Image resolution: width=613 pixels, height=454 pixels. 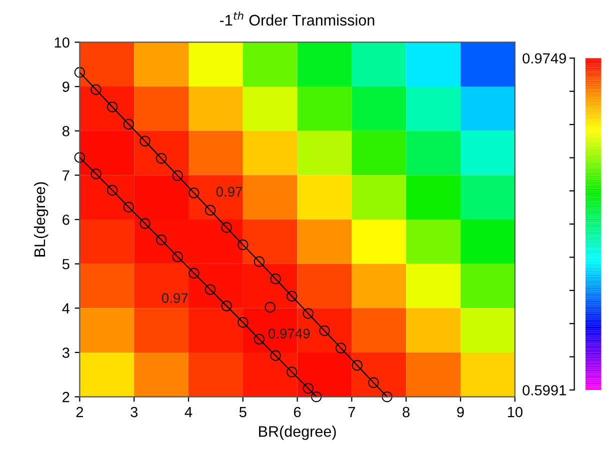 I want to click on y-tick-label: 4, so click(x=66, y=308).